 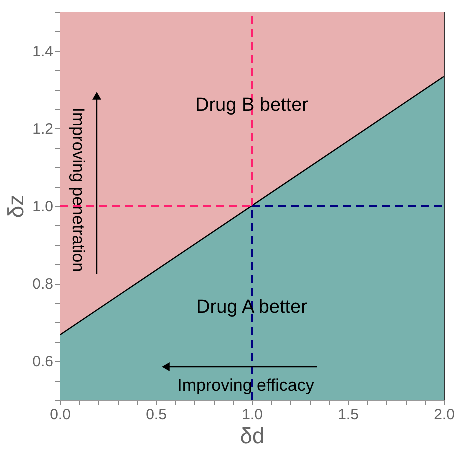 What do you see at coordinates (246, 385) in the screenshot?
I see `annotation: Improving efficacy` at bounding box center [246, 385].